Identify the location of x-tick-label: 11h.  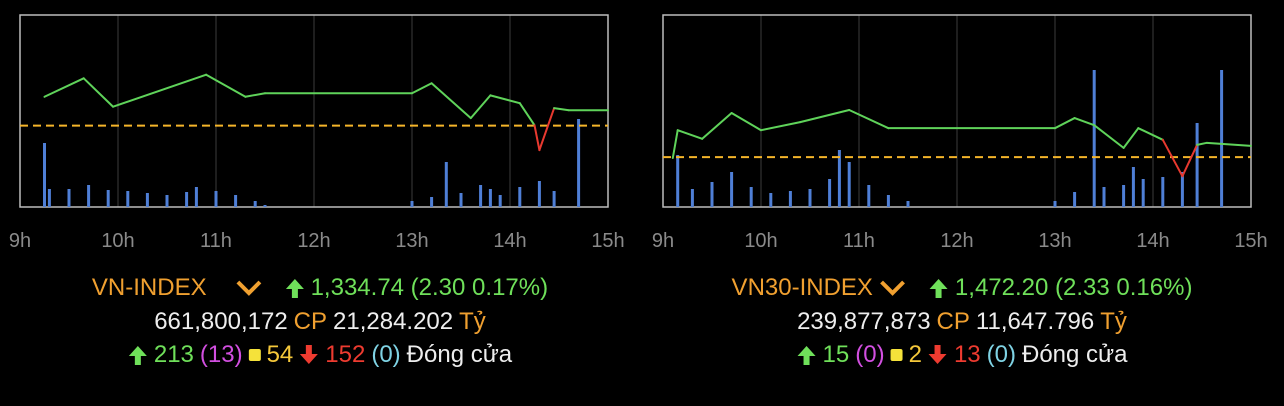
(216, 241).